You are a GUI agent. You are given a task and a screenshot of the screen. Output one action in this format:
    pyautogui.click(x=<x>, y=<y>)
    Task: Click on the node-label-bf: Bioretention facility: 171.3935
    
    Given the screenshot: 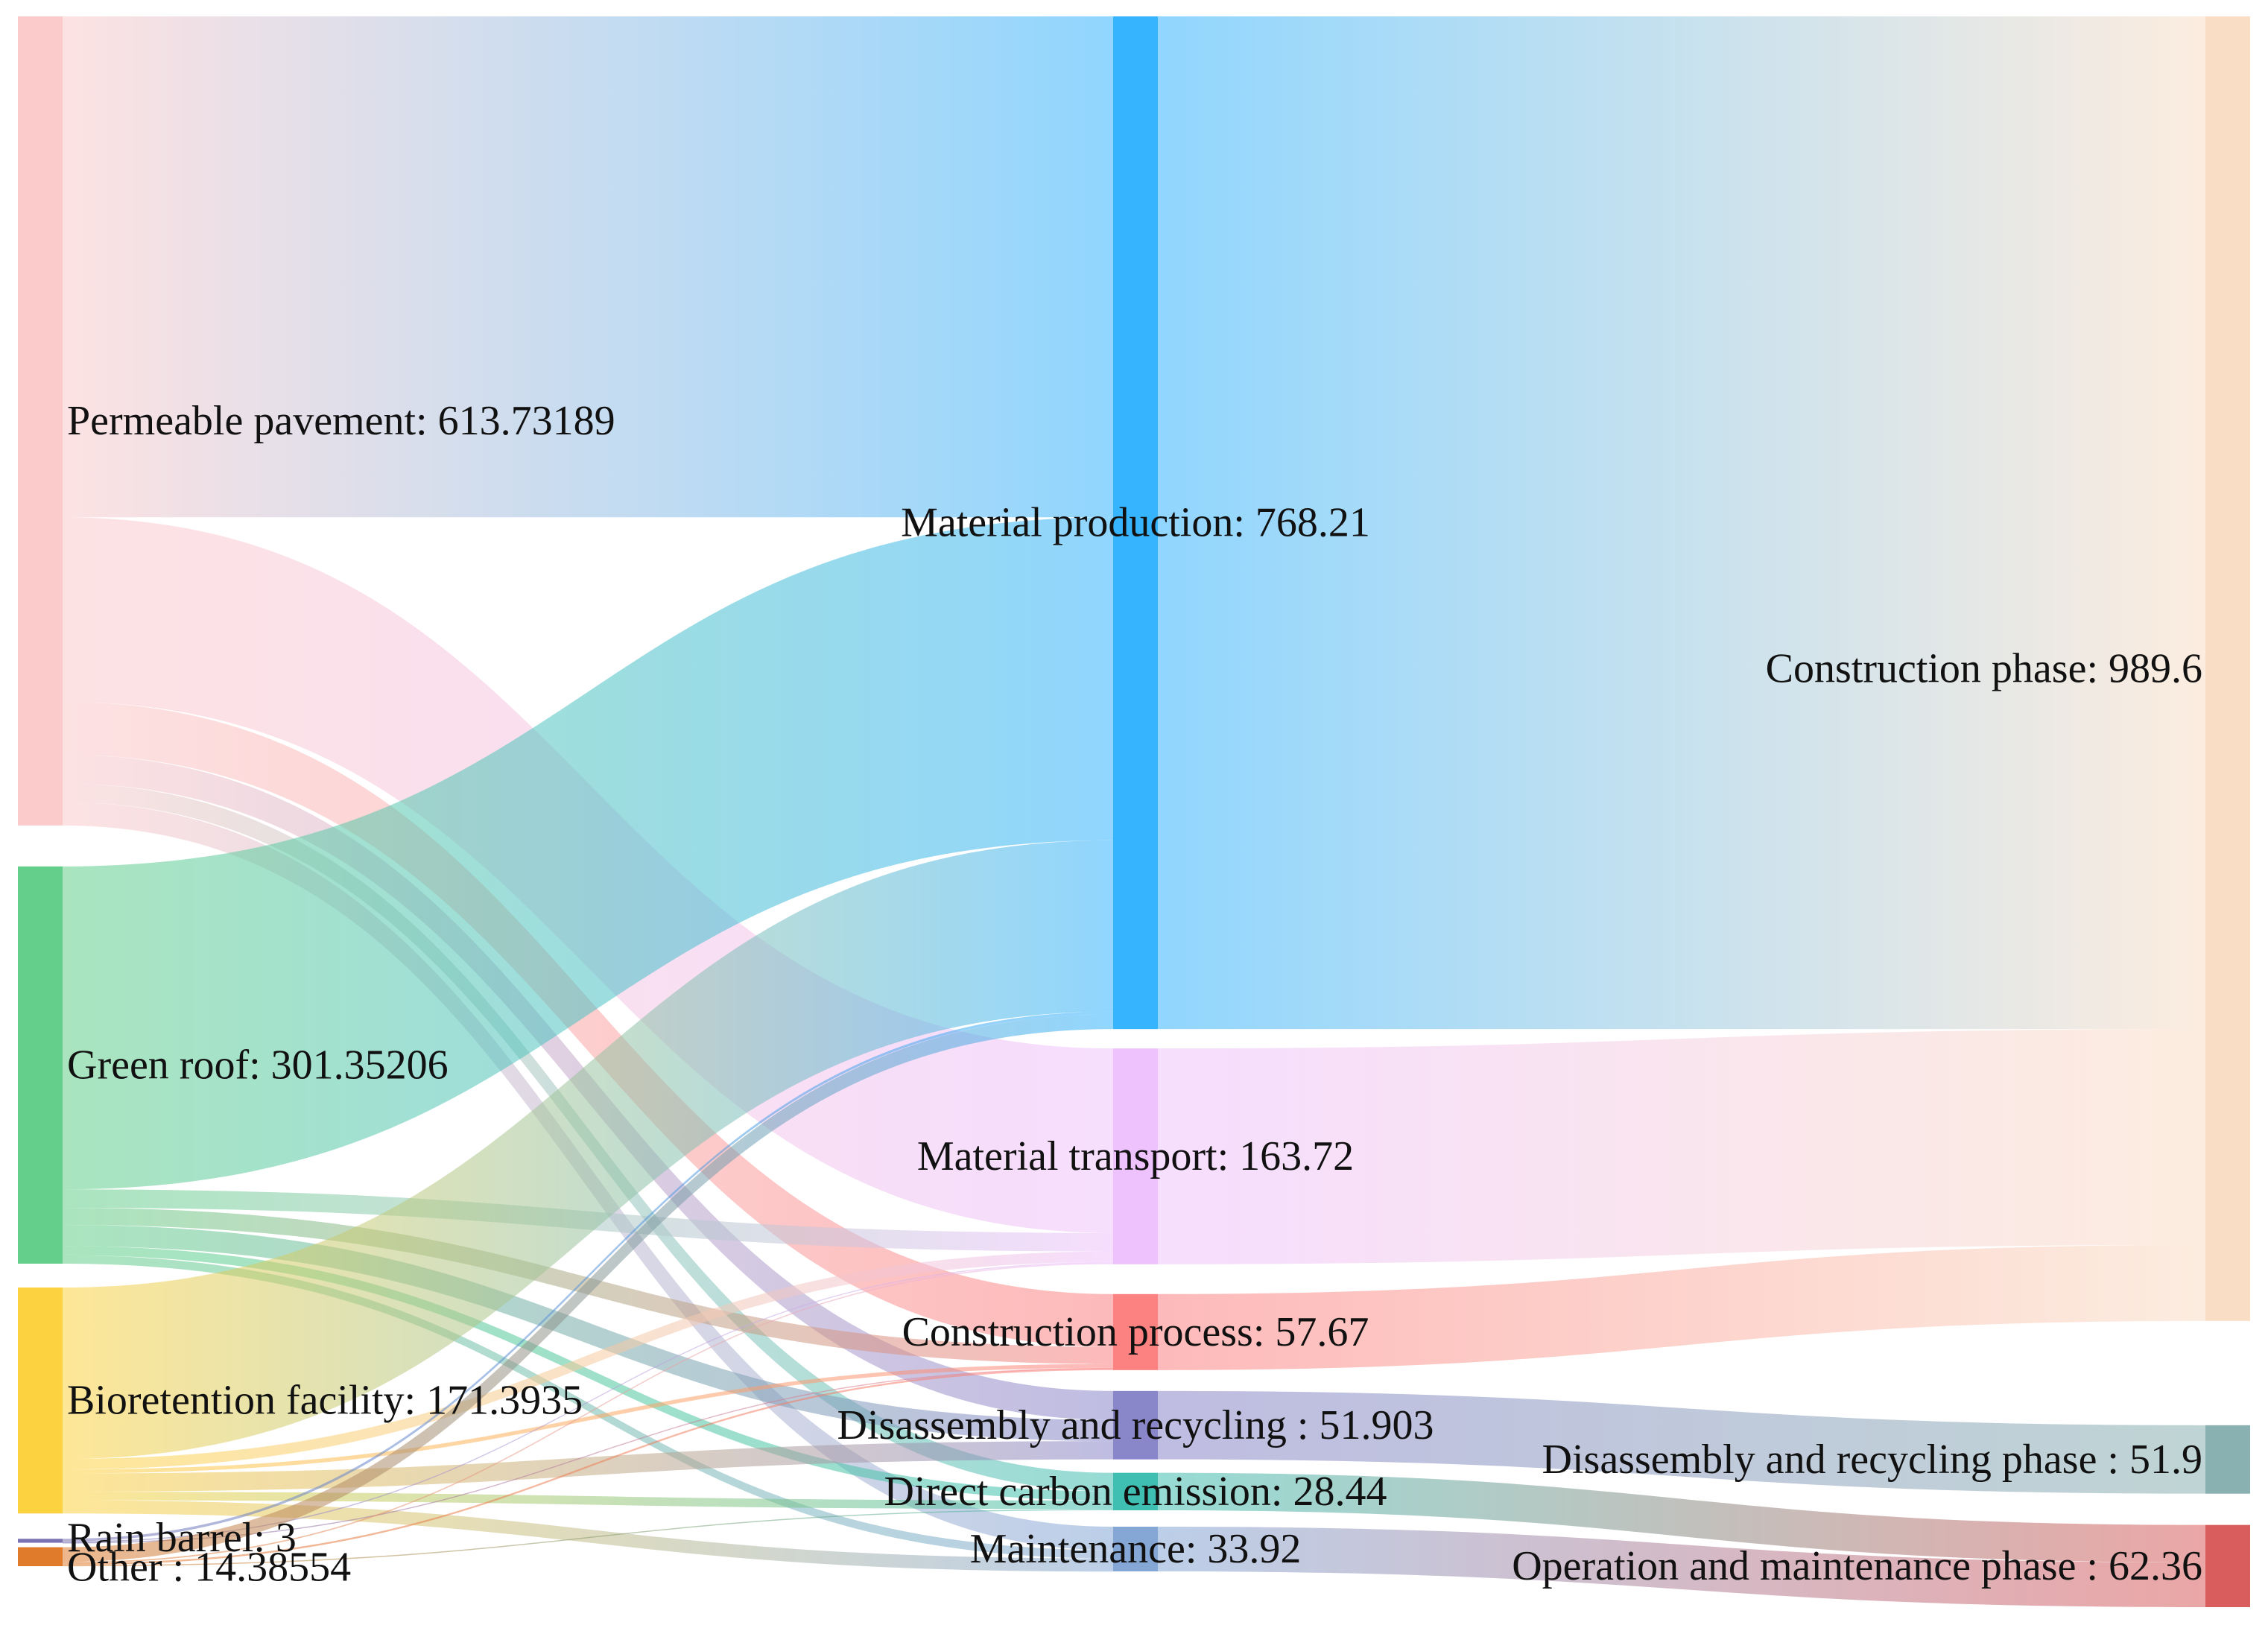 What is the action you would take?
    pyautogui.click(x=325, y=1401)
    